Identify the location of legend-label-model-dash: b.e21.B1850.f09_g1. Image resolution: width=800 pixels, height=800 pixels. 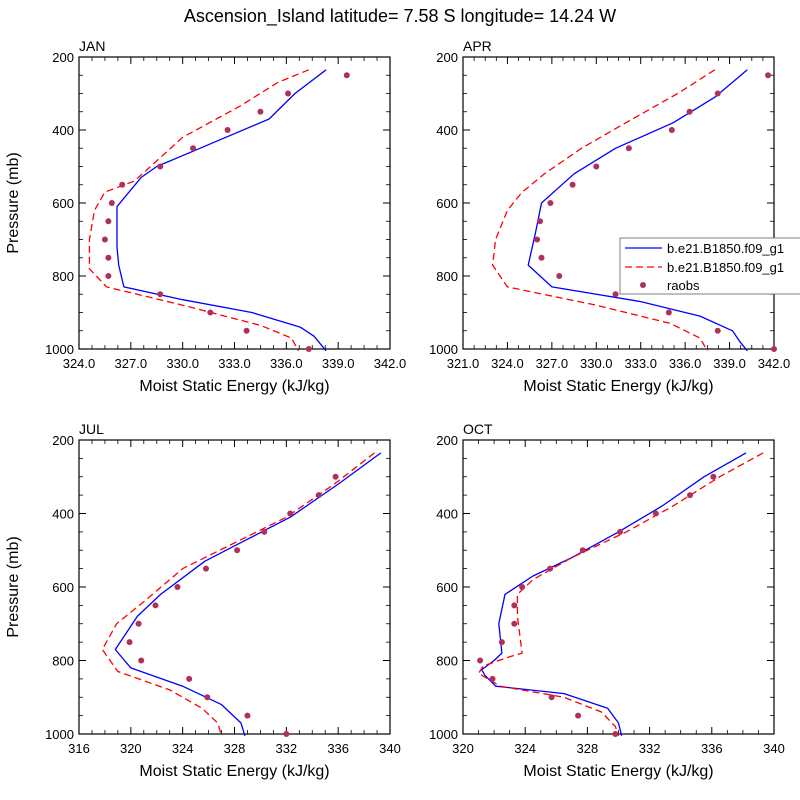
(725, 267).